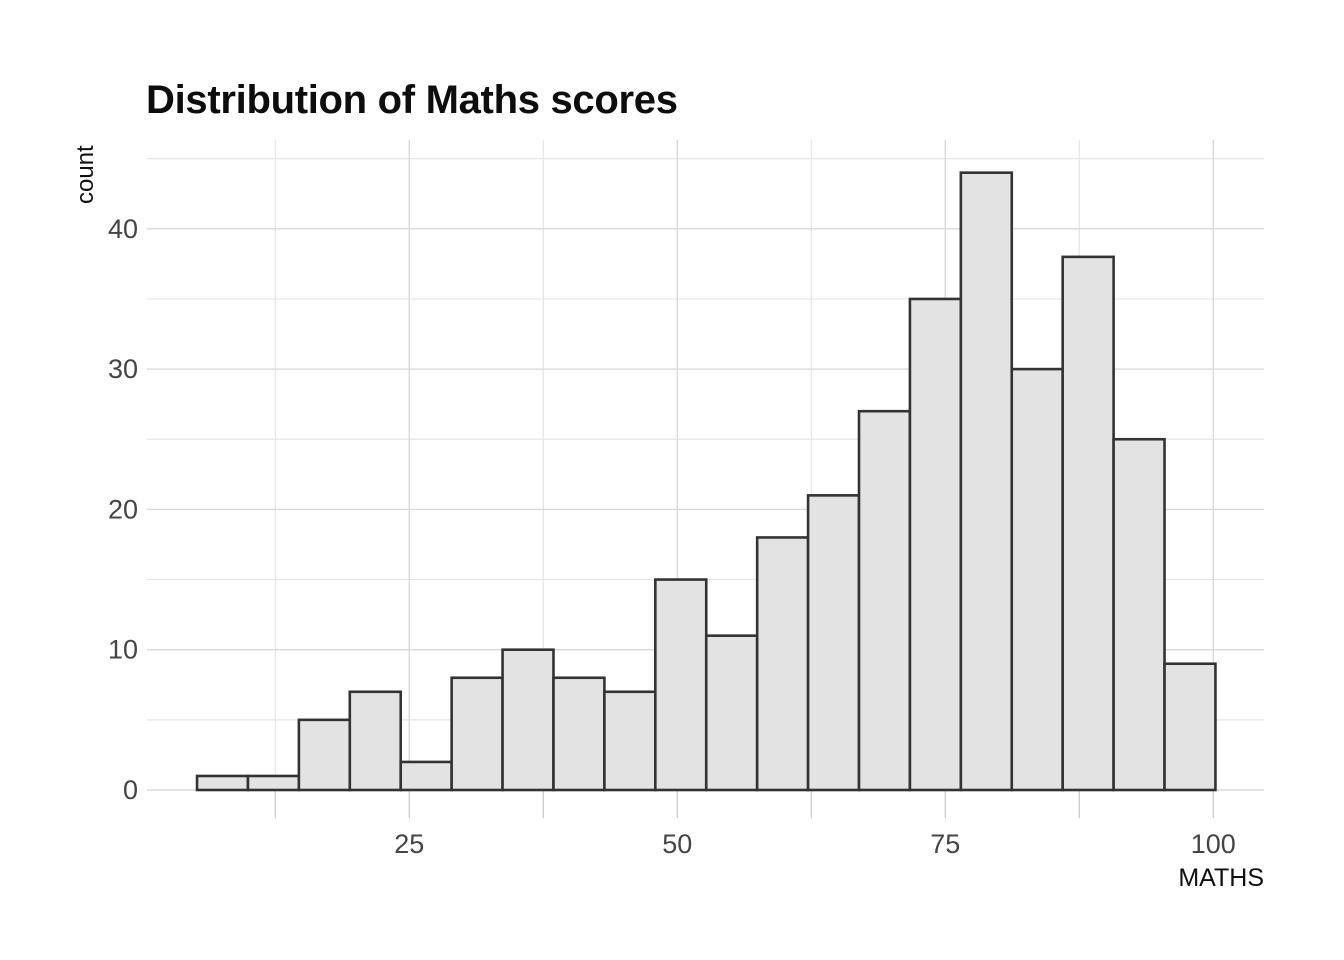 The image size is (1344, 960). What do you see at coordinates (123, 369) in the screenshot?
I see `y-tick-label: 30` at bounding box center [123, 369].